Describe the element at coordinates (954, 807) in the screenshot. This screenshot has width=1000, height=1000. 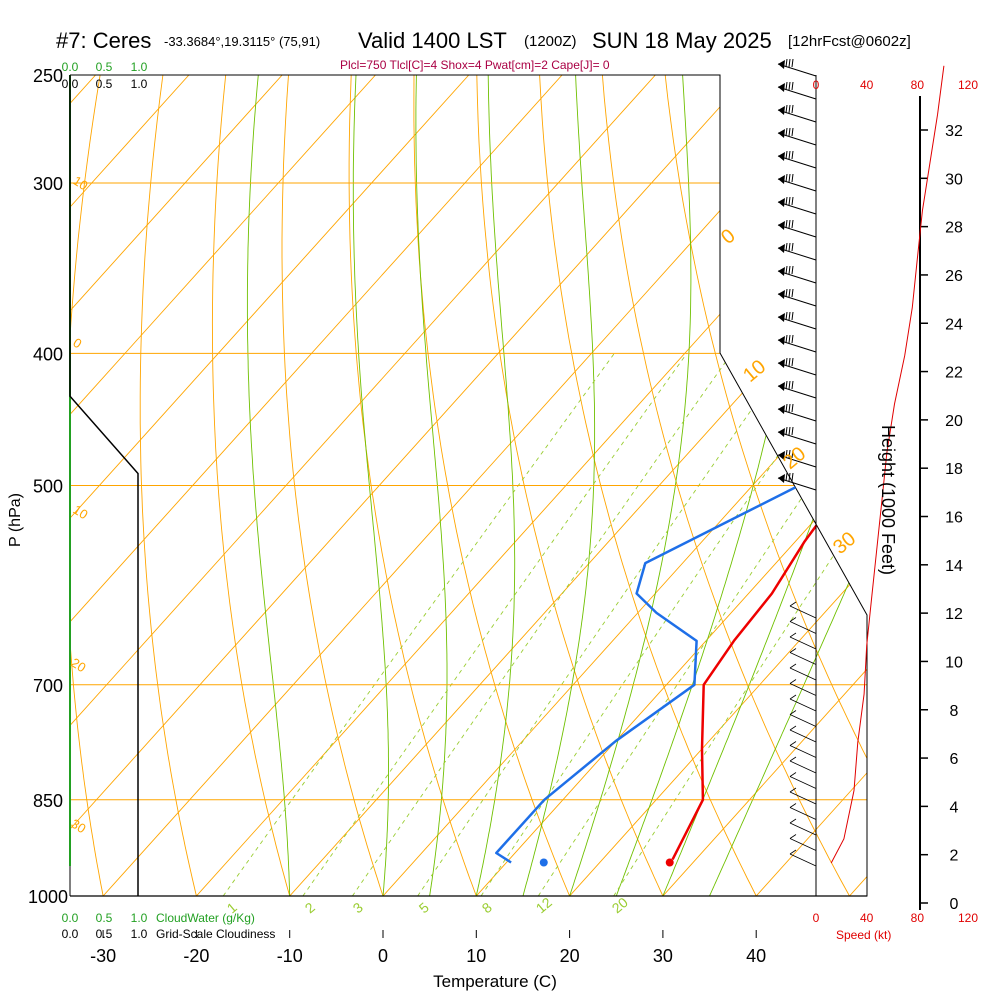
I see `height-tick-label: 4` at that location.